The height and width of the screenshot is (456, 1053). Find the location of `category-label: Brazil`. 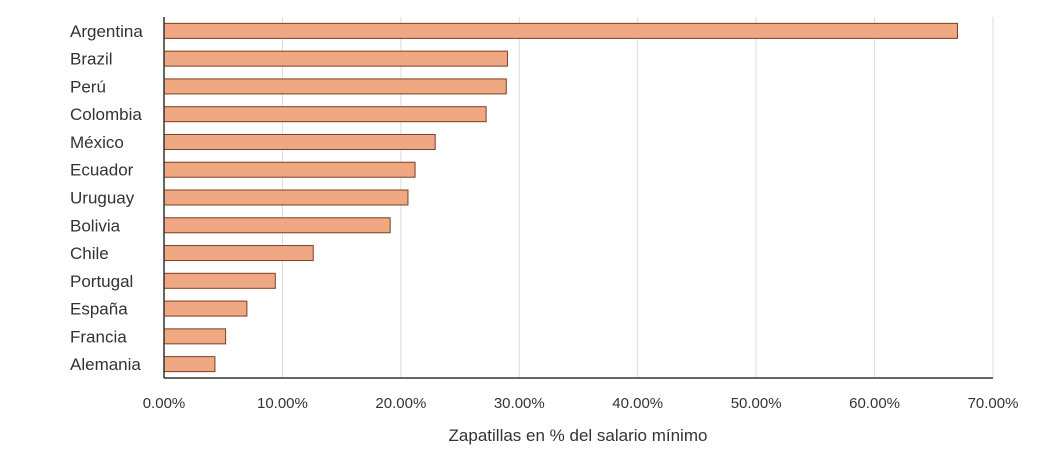

category-label: Brazil is located at coordinates (91, 59).